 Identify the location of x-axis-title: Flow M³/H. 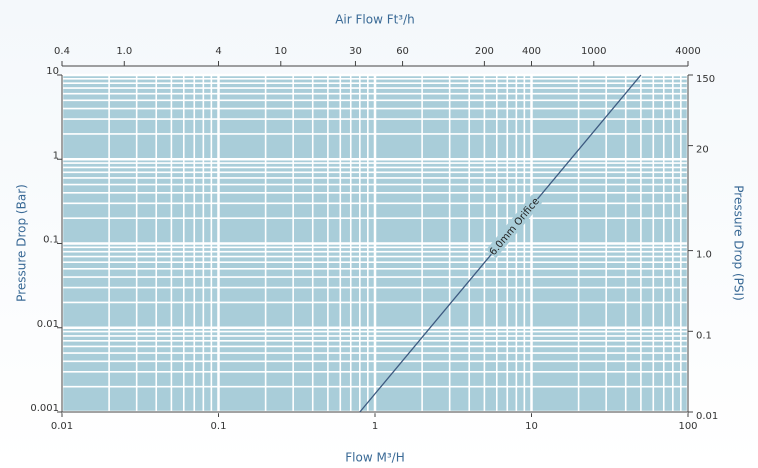
(374, 458).